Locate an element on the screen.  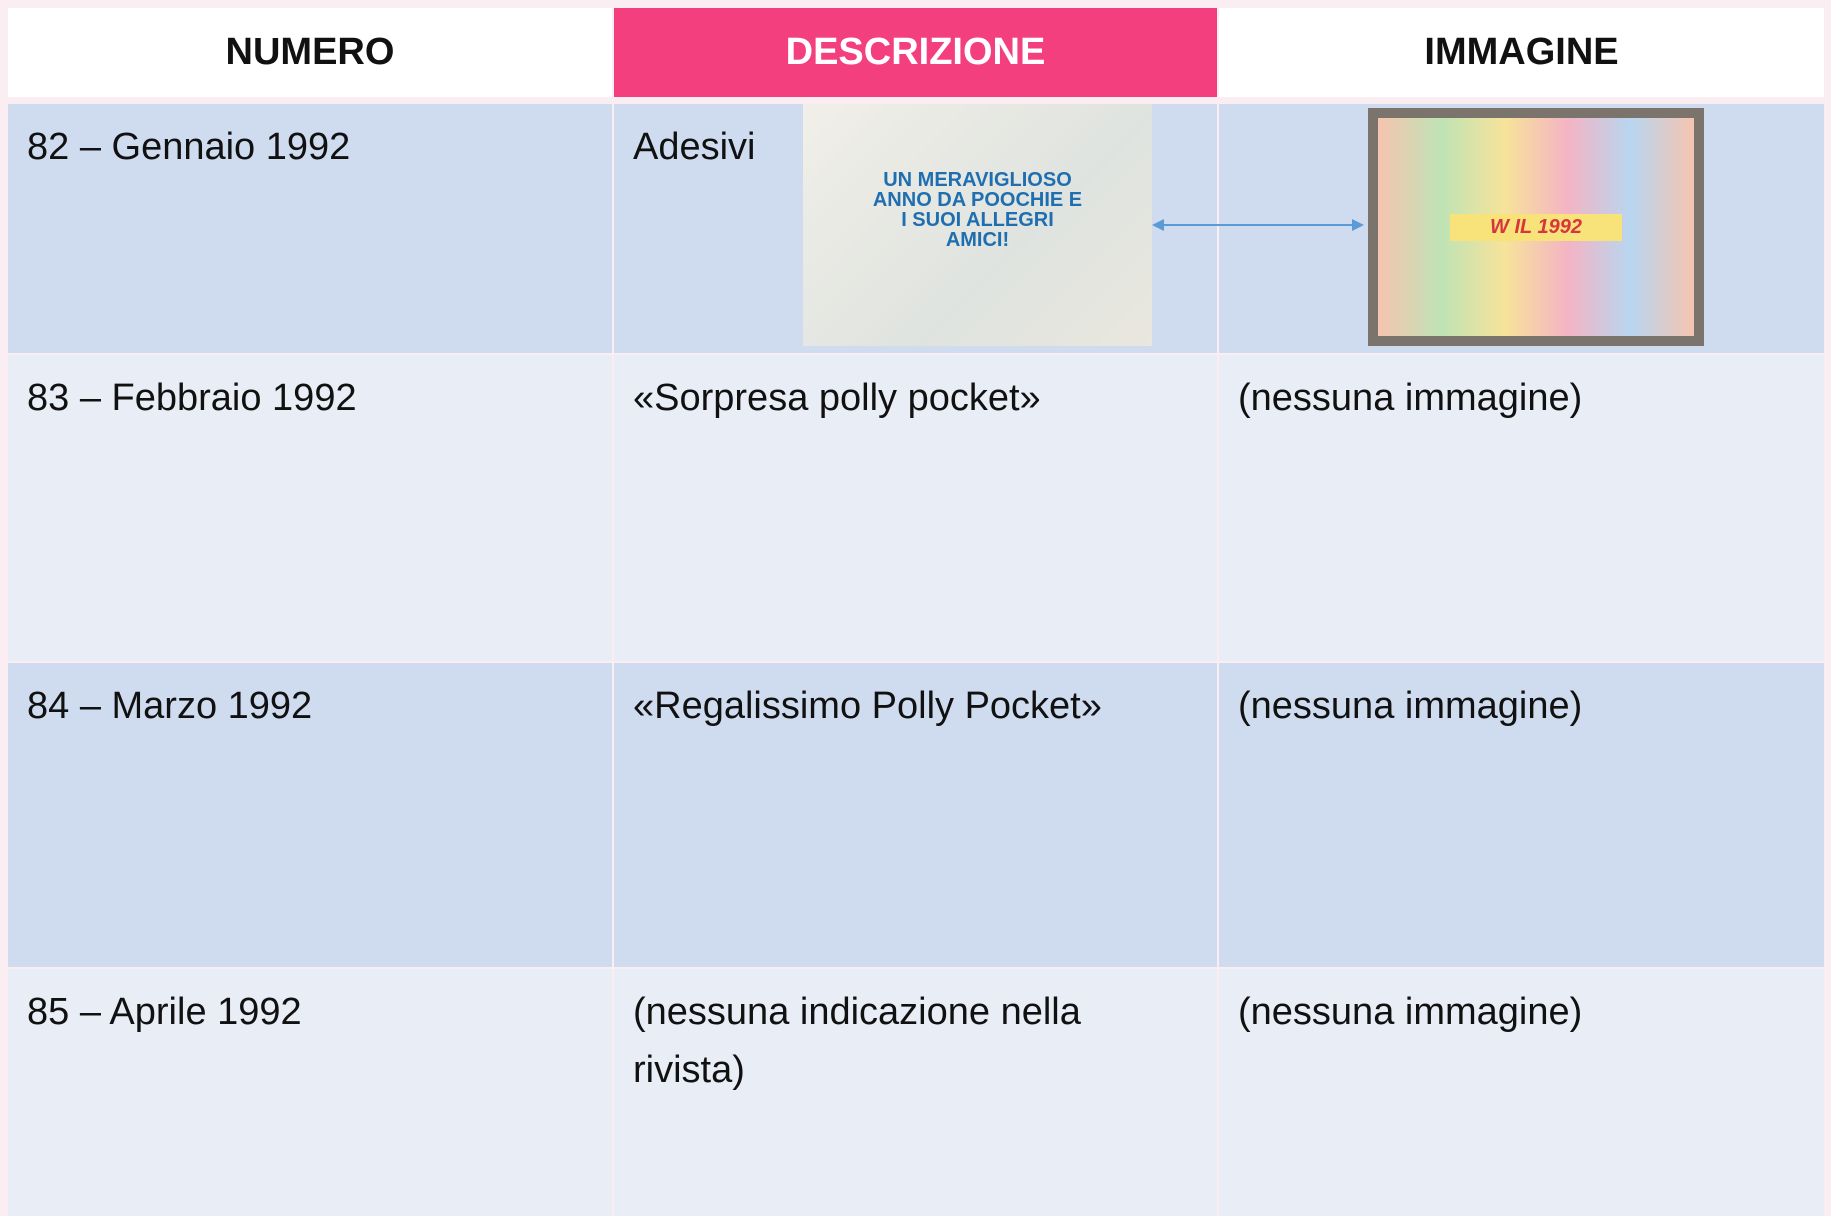
cell: «Regalissimo Polly Pocket» is located at coordinates (915, 815).